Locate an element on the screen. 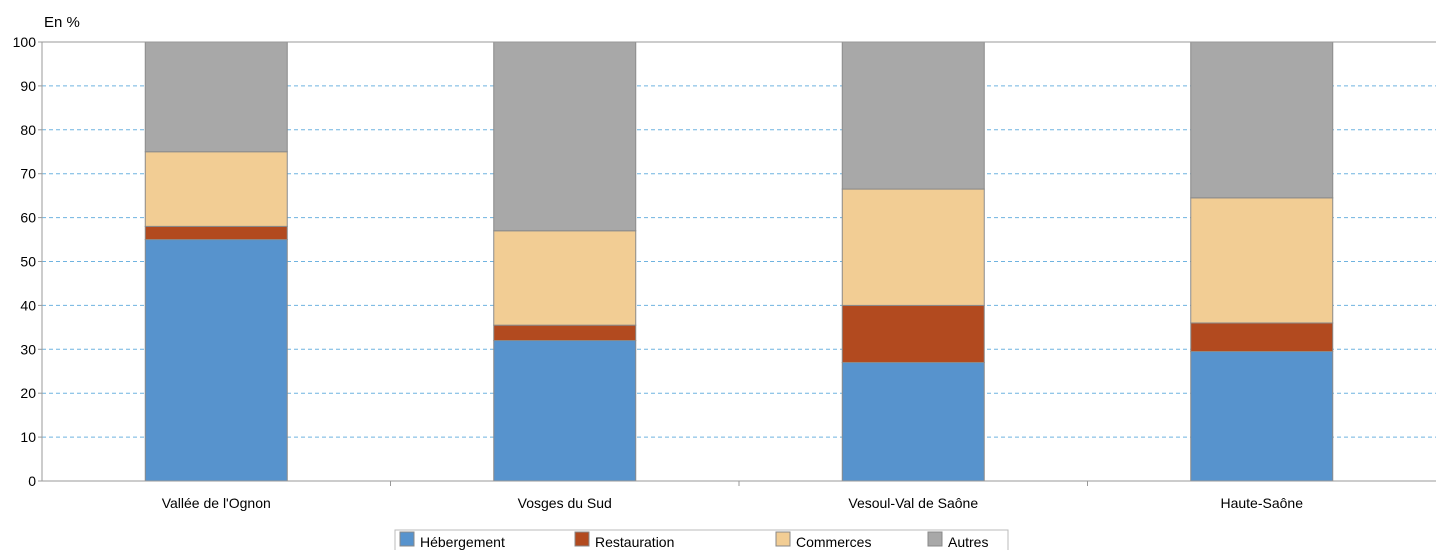 Image resolution: width=1439 pixels, height=550 pixels. y-tick-label: 0 is located at coordinates (32, 481).